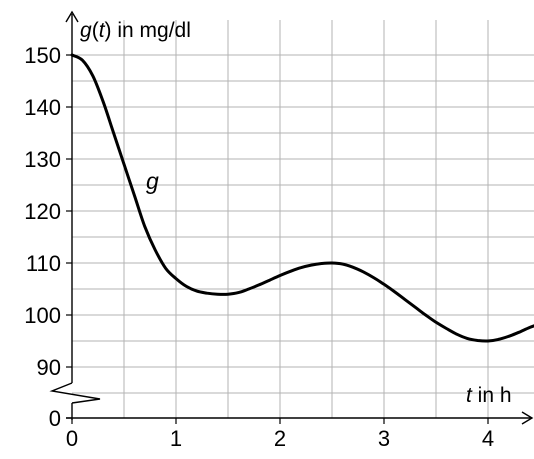 This screenshot has width=534, height=459. I want to click on series-label-g: g, so click(152, 181).